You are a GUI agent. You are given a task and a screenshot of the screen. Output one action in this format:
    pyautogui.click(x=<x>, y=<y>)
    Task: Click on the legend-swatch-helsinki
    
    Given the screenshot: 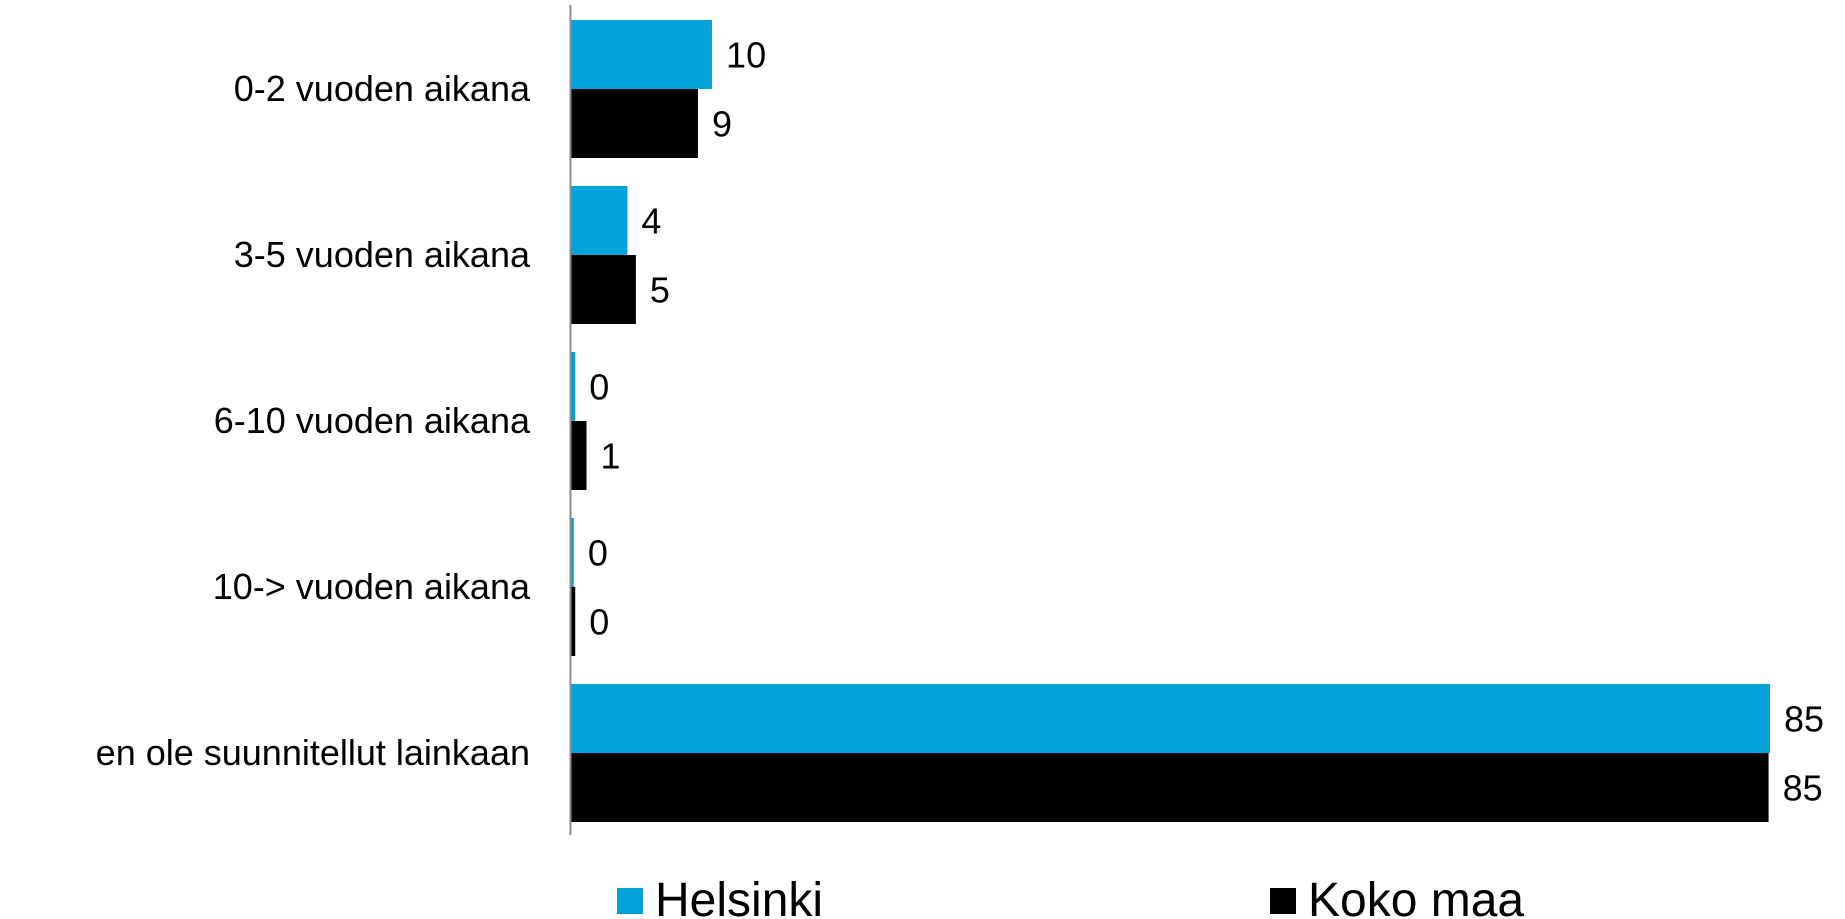 What is the action you would take?
    pyautogui.click(x=630, y=901)
    